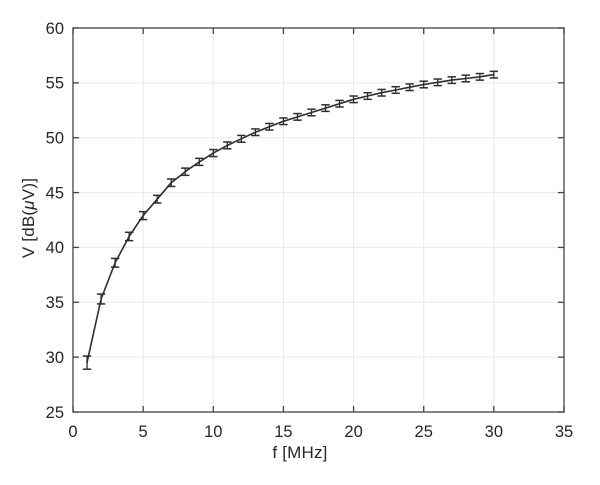  What do you see at coordinates (55, 303) in the screenshot?
I see `y-tick-label-35: 35` at bounding box center [55, 303].